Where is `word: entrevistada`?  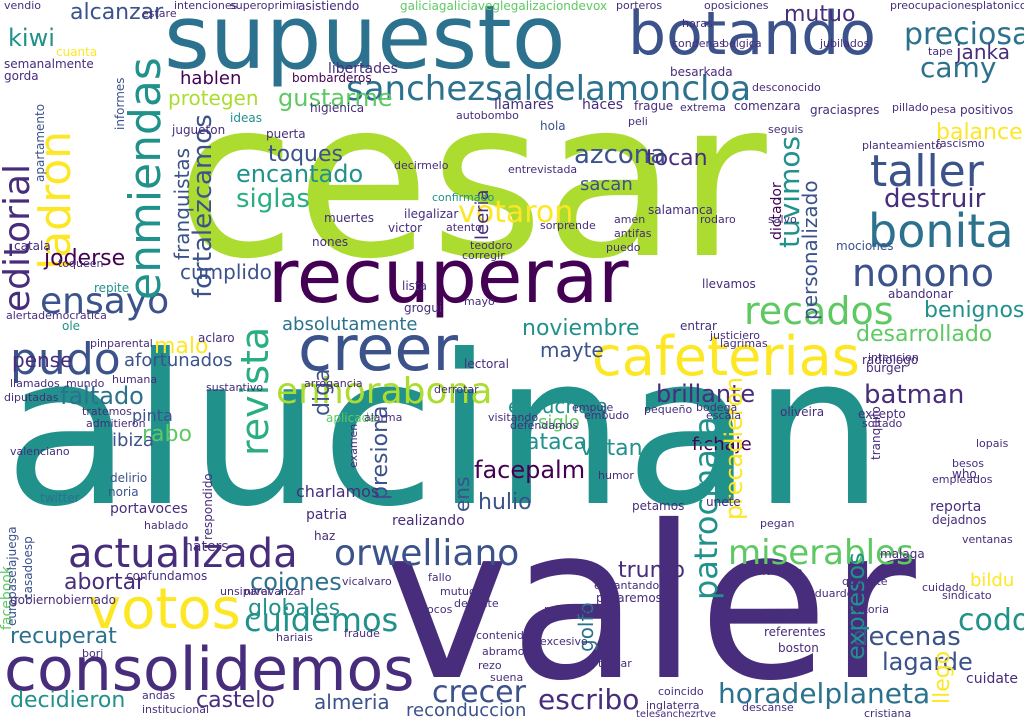 word: entrevistada is located at coordinates (543, 169).